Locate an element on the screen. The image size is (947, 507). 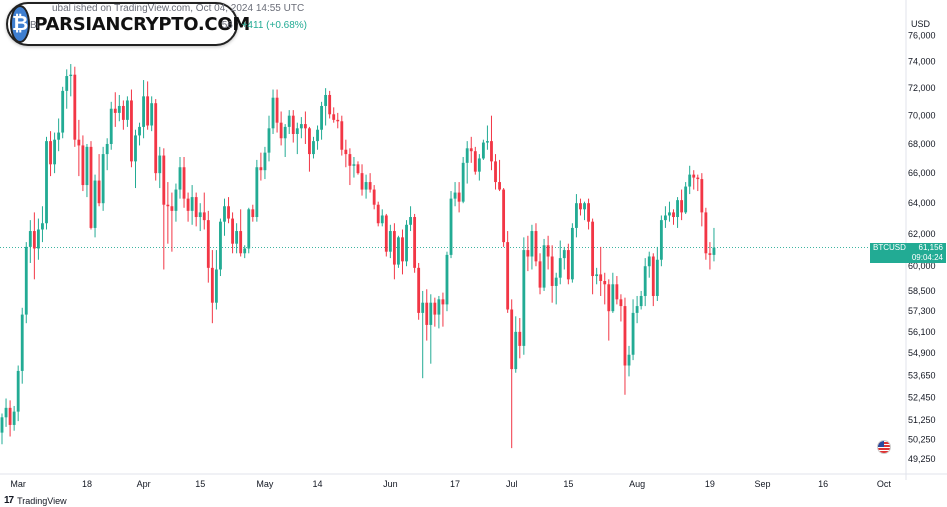
x-tick-label: 16 is located at coordinates (823, 484).